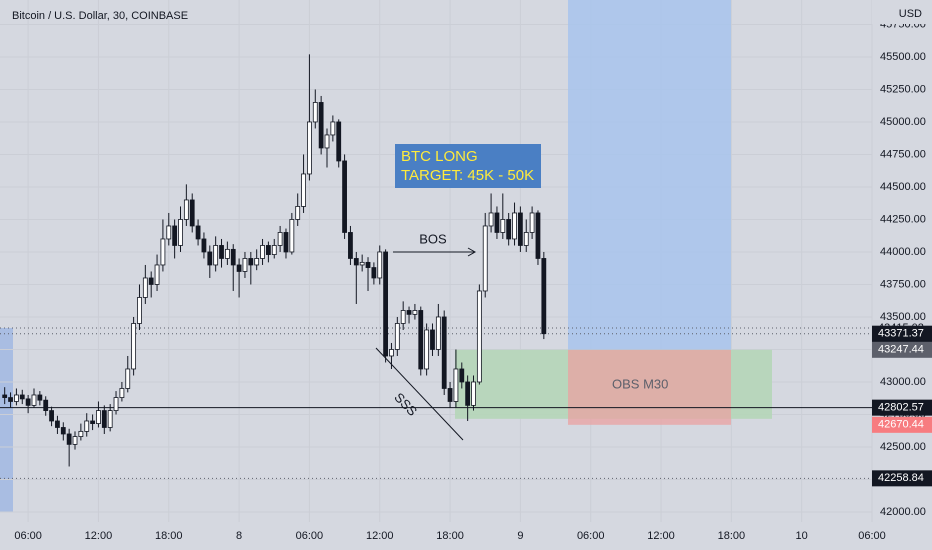 This screenshot has width=932, height=550. I want to click on target-box, so click(649, 175).